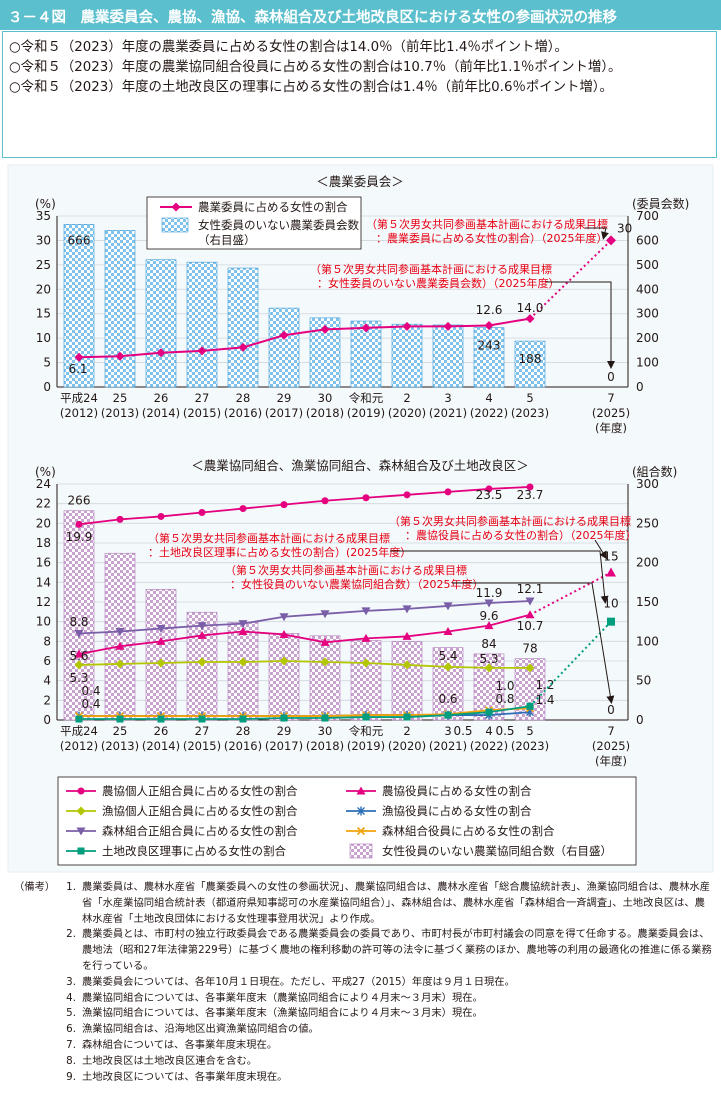  Describe the element at coordinates (71, 934) in the screenshot. I see `note-number: 2.` at that location.